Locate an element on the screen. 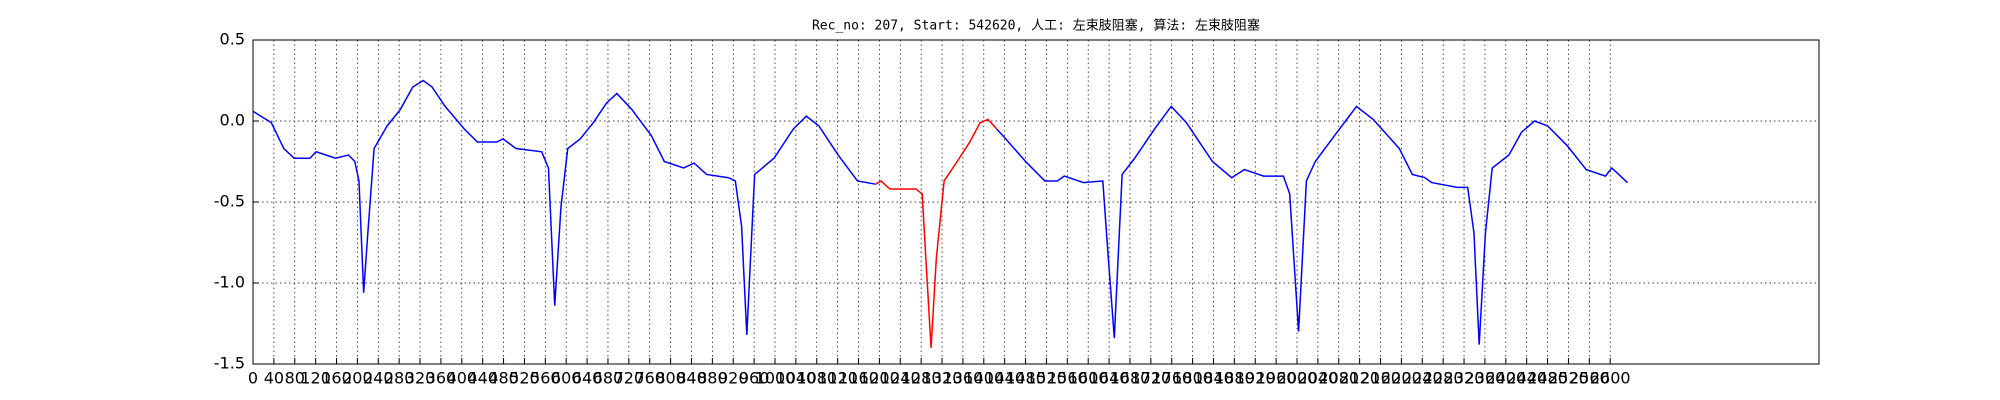 The image size is (2000, 400). x-tick-label: 520 is located at coordinates (524, 378).